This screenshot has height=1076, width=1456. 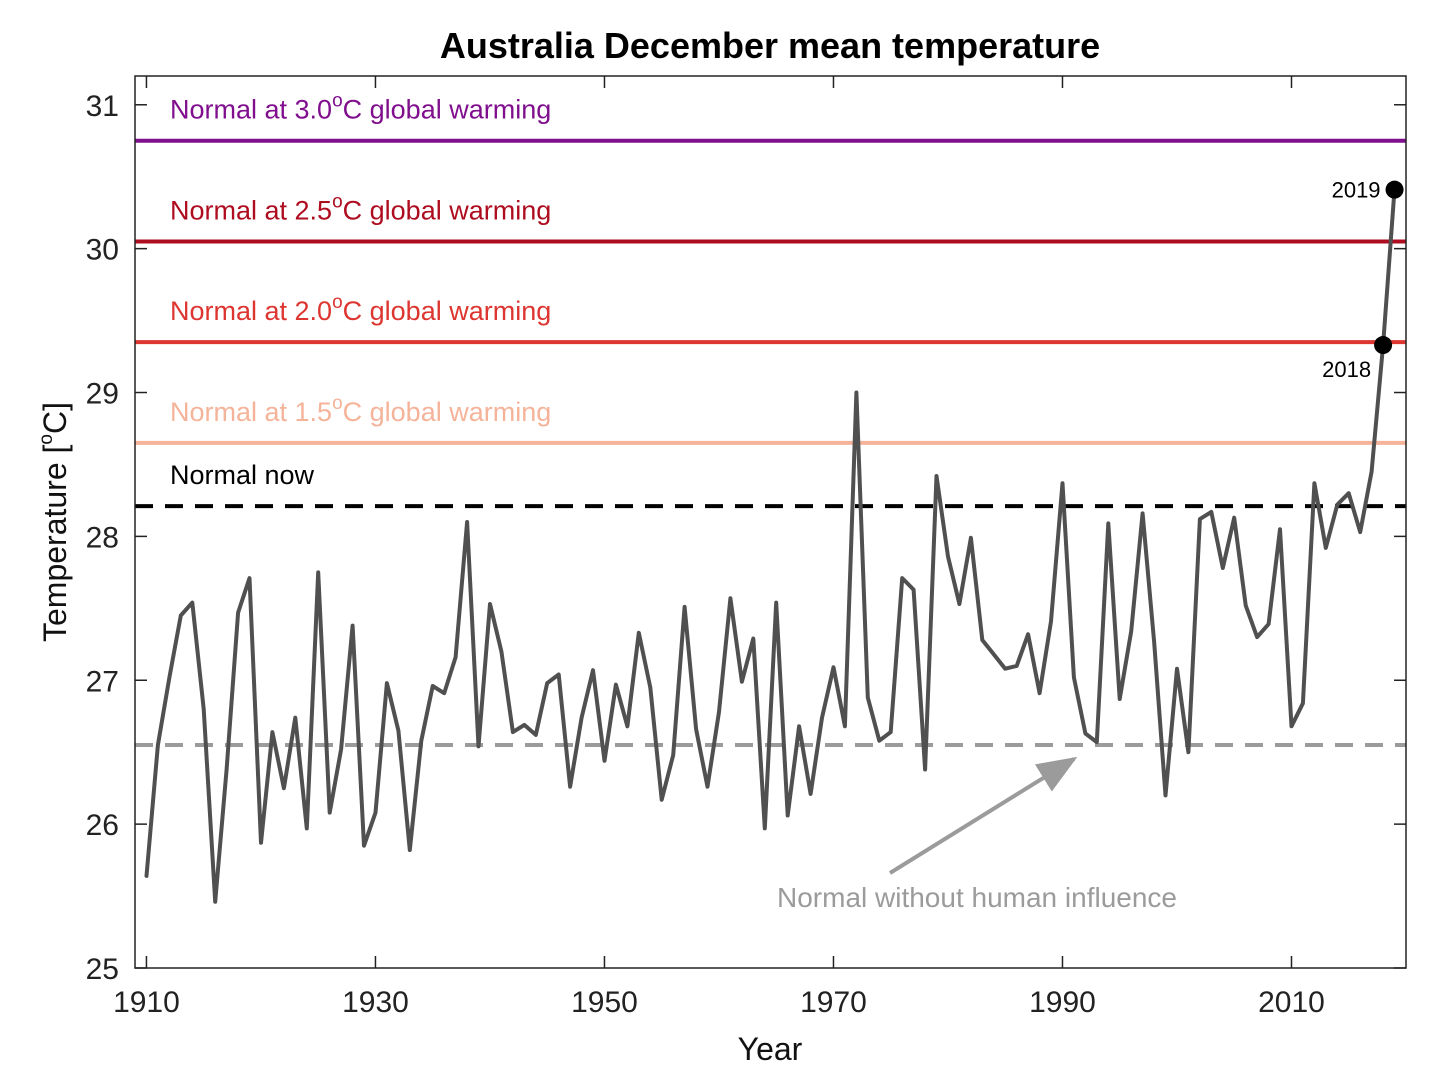 I want to click on reference-label-text: Normal at 2.5, so click(x=251, y=210).